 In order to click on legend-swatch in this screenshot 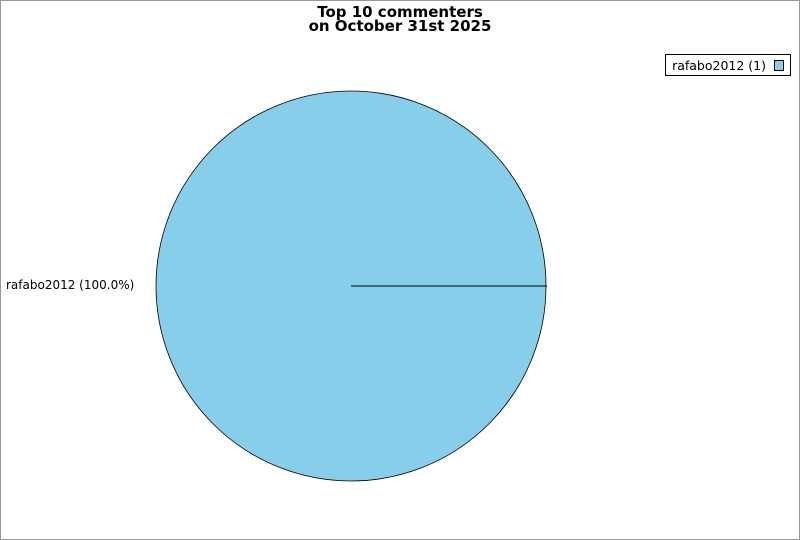, I will do `click(779, 65)`.